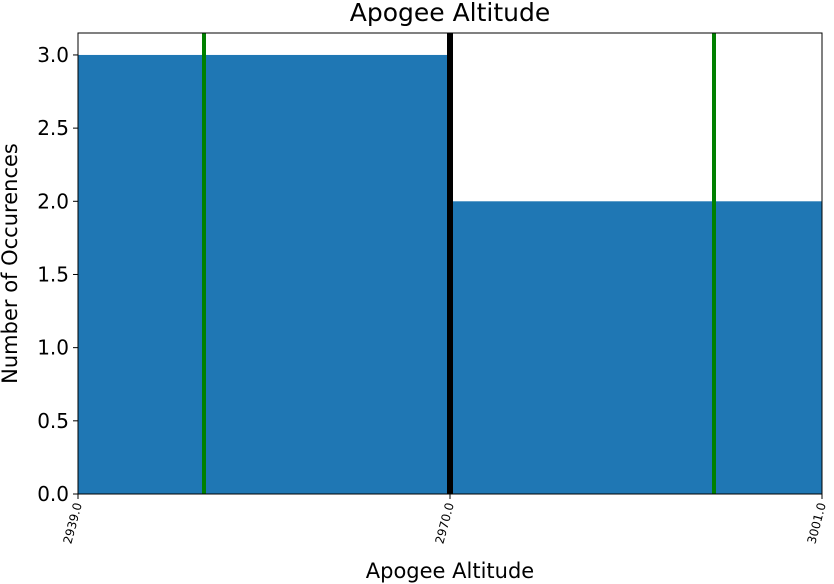  I want to click on y-tick-label: 0.5, so click(53, 421).